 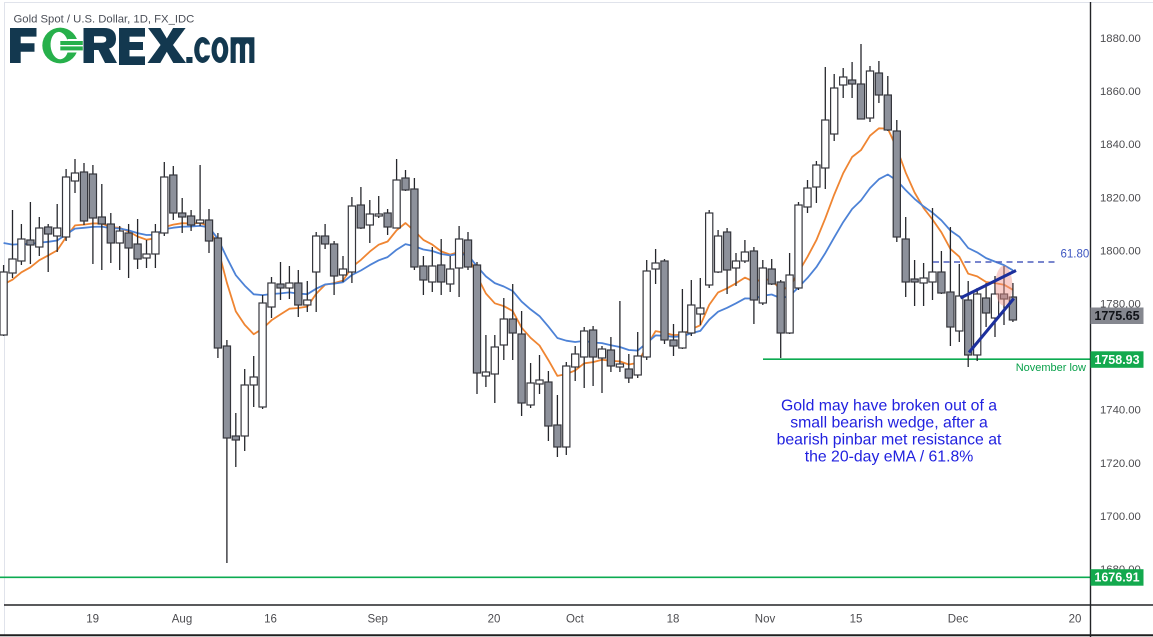 I want to click on svg-text: the 20-day eMA / 61.8%, so click(x=889, y=457).